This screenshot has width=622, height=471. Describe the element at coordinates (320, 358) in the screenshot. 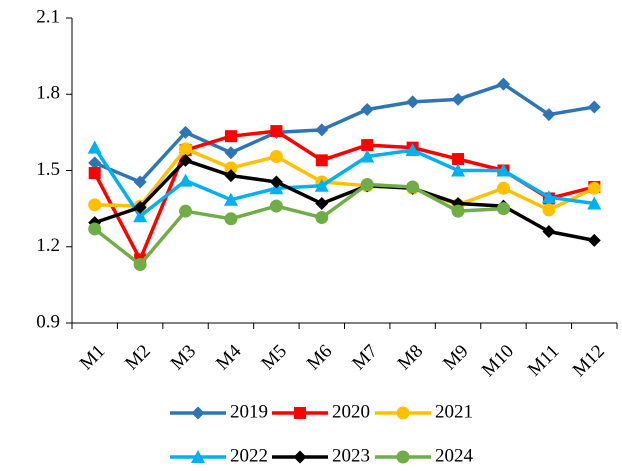

I see `x-tick-label: M6` at that location.